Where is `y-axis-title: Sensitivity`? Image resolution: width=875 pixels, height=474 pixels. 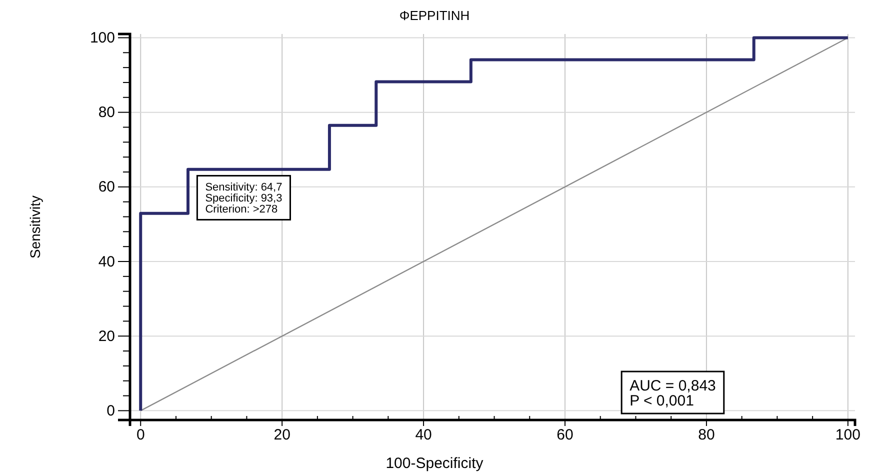 y-axis-title: Sensitivity is located at coordinates (35, 227).